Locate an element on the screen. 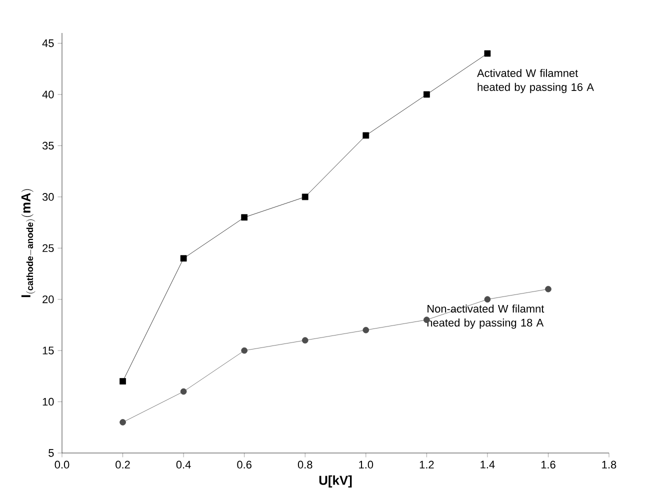 Image resolution: width=647 pixels, height=493 pixels. y-tick-label: 20 is located at coordinates (48, 299).